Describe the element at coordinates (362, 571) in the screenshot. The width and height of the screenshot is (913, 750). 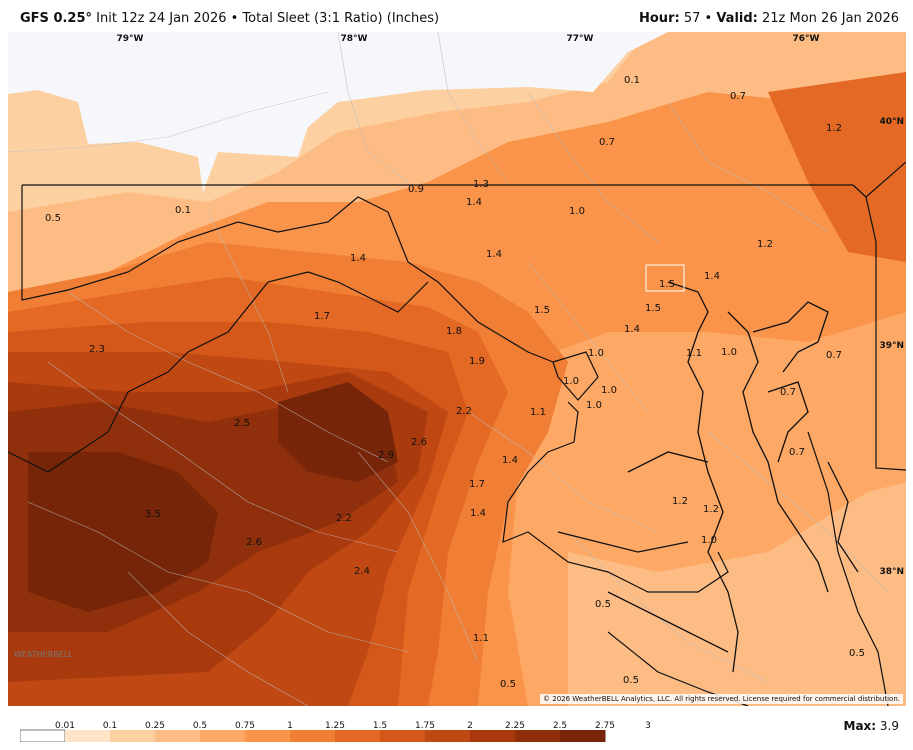
I see `value-label: 2.4` at that location.